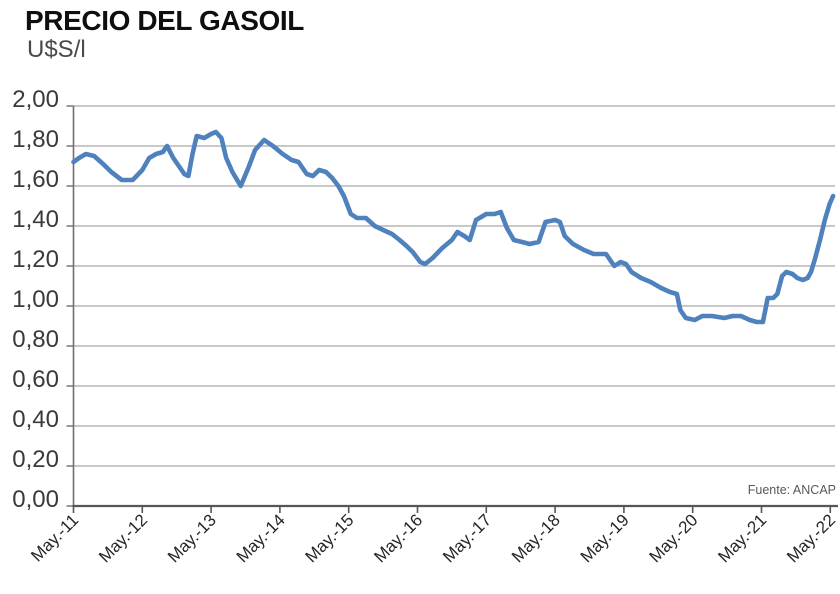 Image resolution: width=840 pixels, height=594 pixels. Describe the element at coordinates (605, 538) in the screenshot. I see `x-axis-tick-label: May.-19` at that location.